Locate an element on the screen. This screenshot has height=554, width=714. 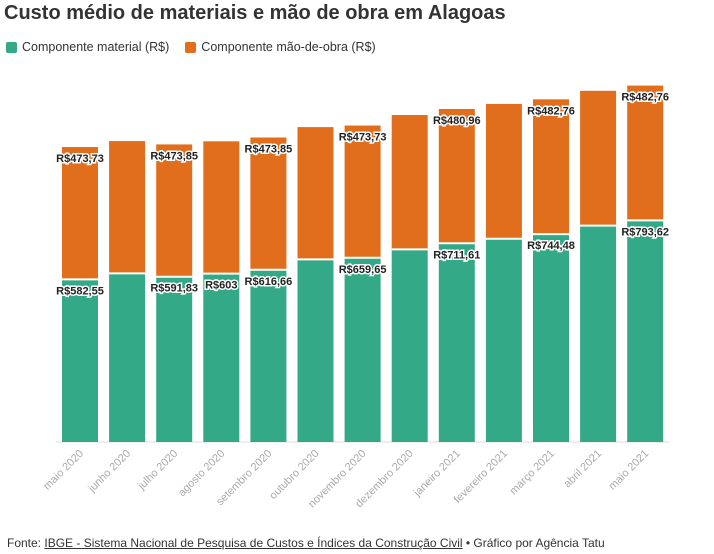
bar-labor-julho-2020 is located at coordinates (174, 210).